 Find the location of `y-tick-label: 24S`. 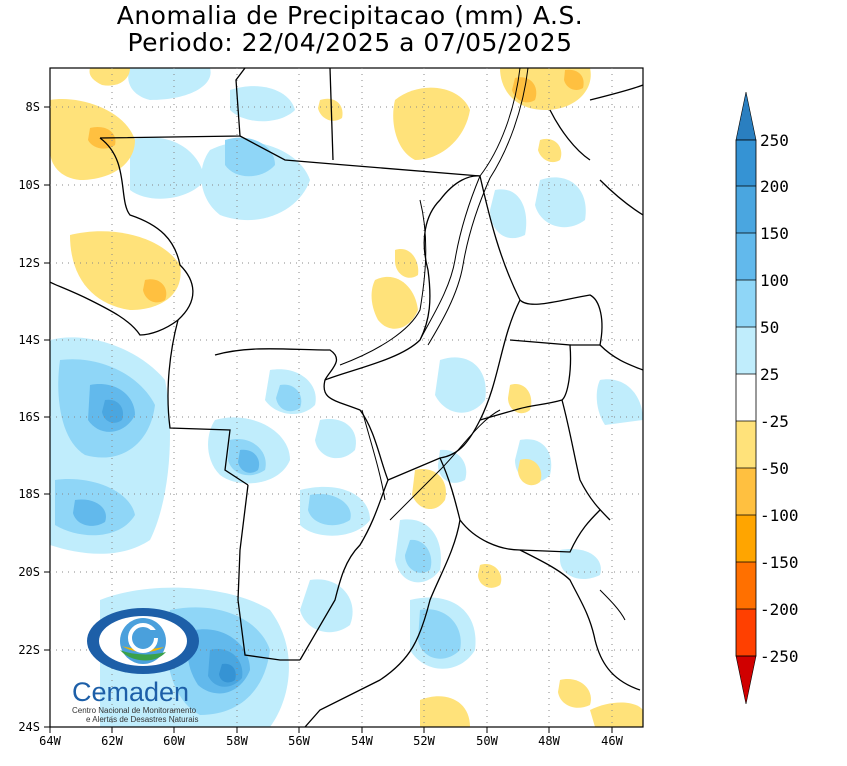

y-tick-label: 24S is located at coordinates (29, 727).